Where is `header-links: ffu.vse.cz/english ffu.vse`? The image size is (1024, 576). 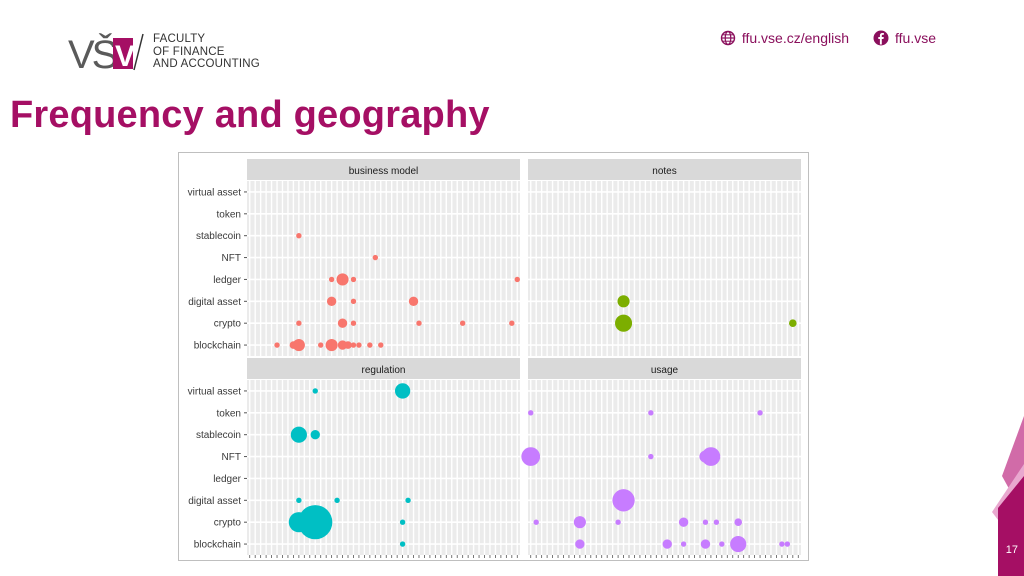 header-links: ffu.vse.cz/english ffu.vse is located at coordinates (828, 38).